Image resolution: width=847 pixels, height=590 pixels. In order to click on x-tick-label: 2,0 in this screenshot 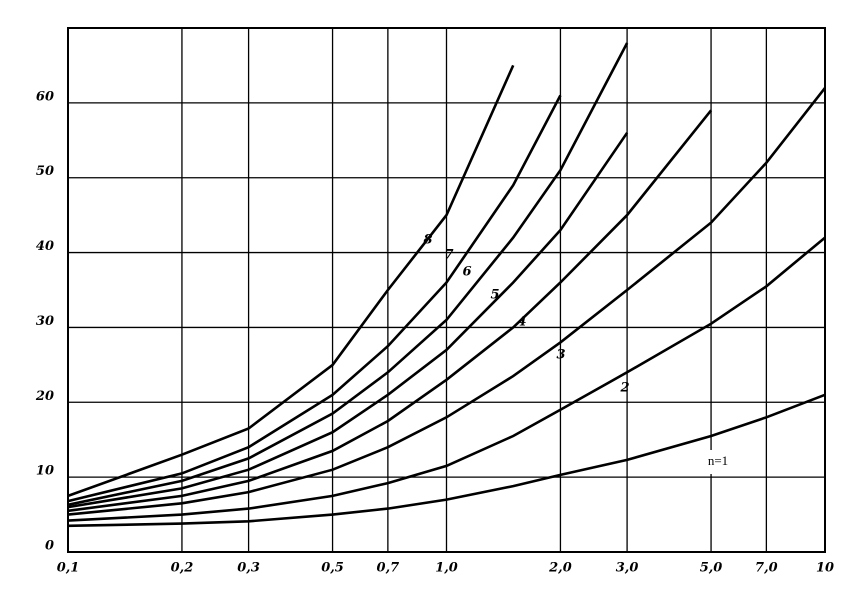, I will do `click(560, 568)`.